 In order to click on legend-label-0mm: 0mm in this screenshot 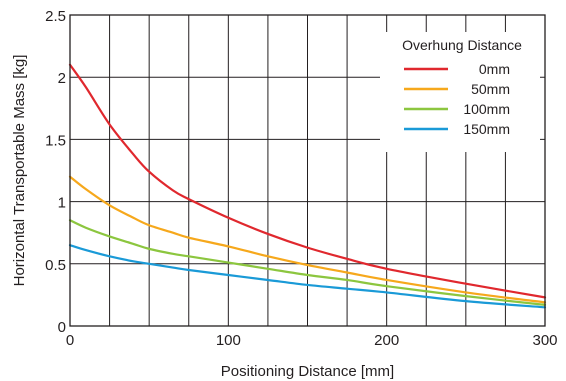, I will do `click(494, 69)`.